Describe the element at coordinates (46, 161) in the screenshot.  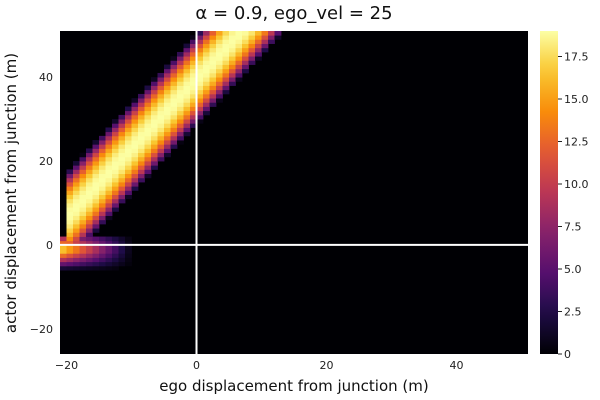
I see `y-tick-label: 20` at that location.